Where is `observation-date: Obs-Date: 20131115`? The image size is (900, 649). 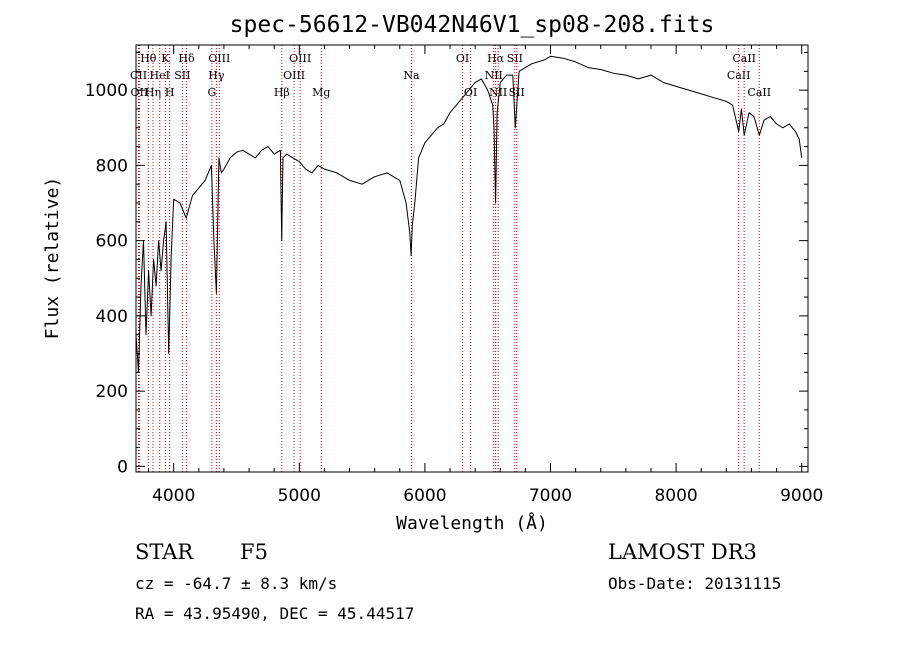
observation-date: Obs-Date: 20131115 is located at coordinates (695, 583).